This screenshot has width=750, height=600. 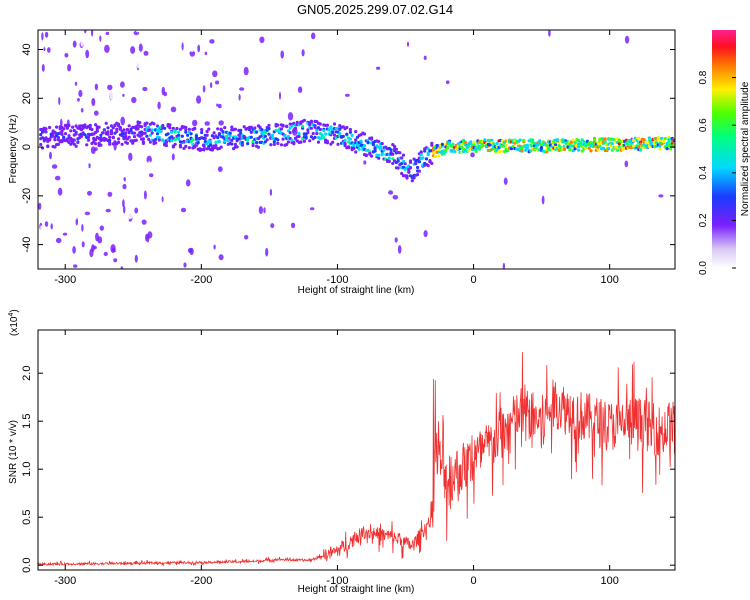 What do you see at coordinates (27, 49) in the screenshot?
I see `spectrogram-ytick-label: 40` at bounding box center [27, 49].